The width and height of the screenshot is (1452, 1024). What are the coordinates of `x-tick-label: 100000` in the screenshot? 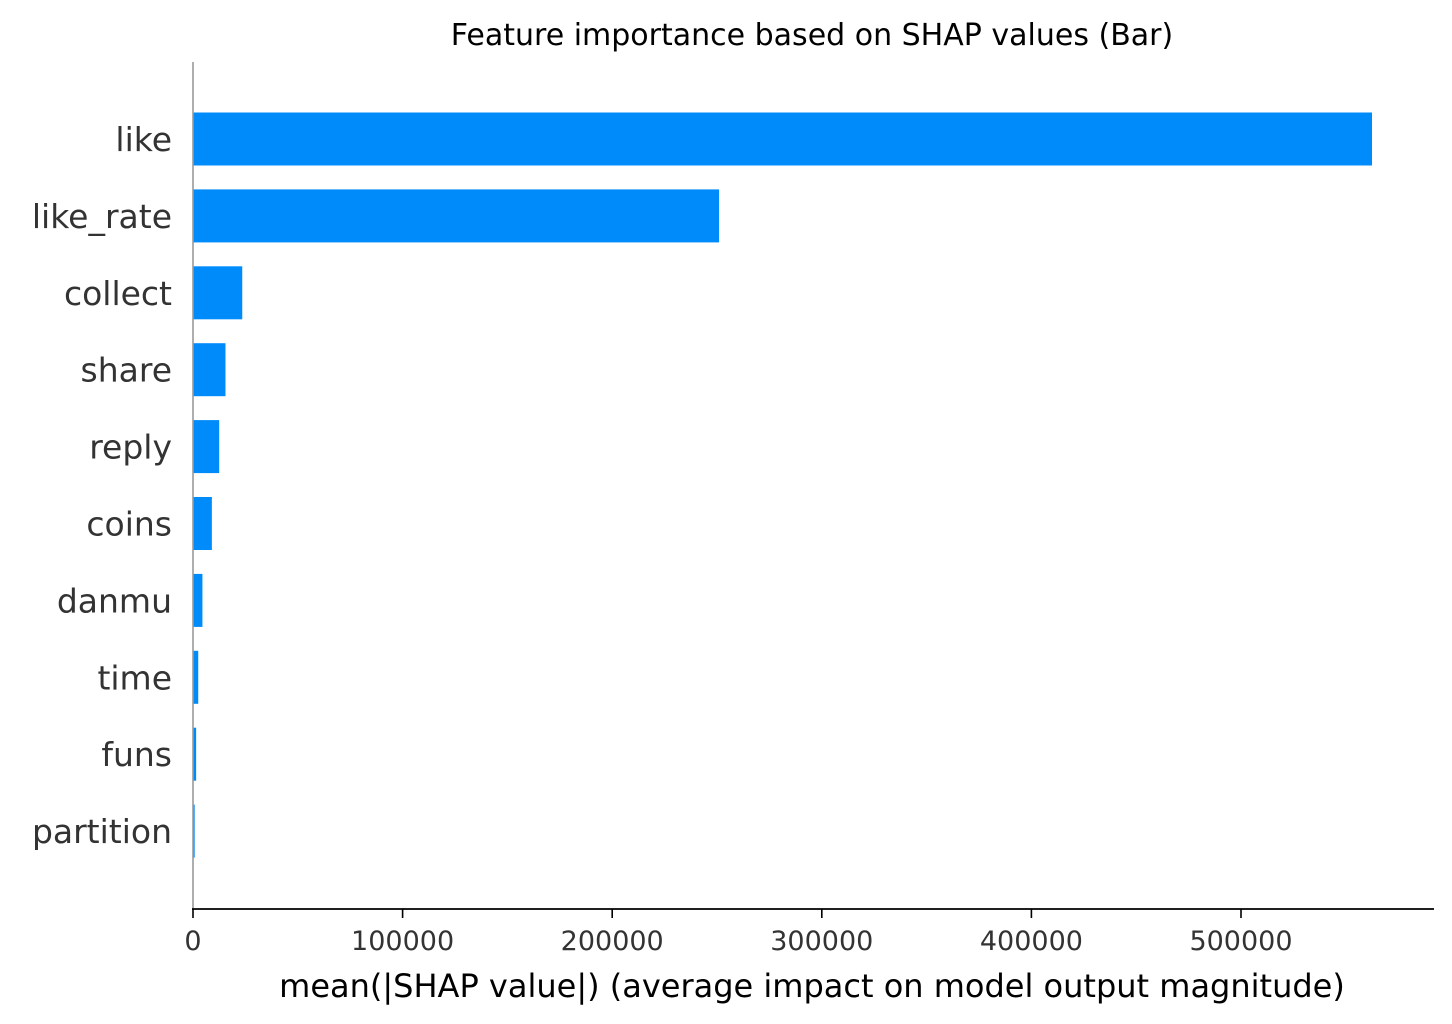 It's located at (402, 941).